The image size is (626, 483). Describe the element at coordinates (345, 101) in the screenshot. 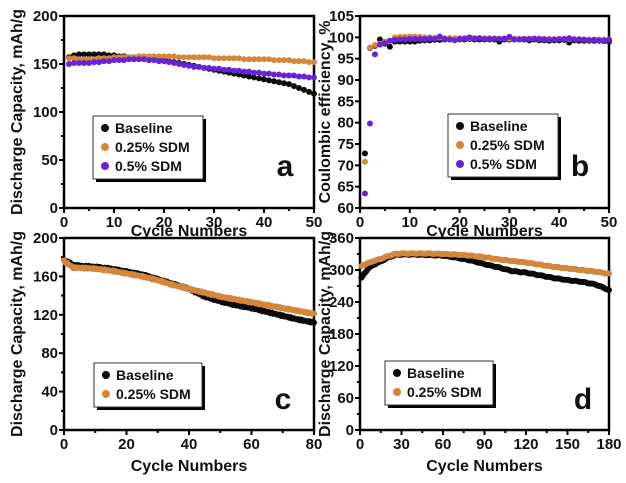

I see `y-tick-label: 85` at that location.